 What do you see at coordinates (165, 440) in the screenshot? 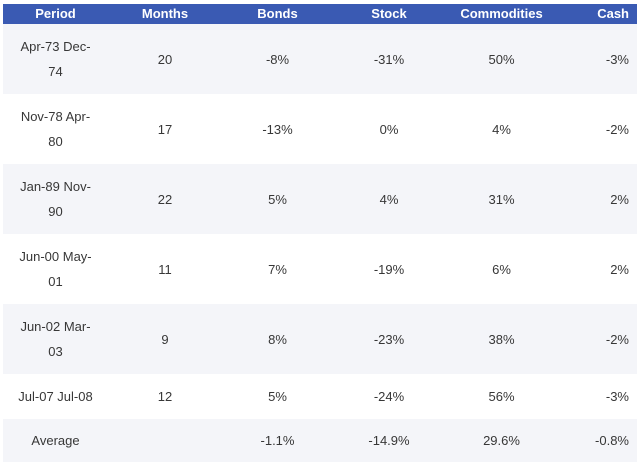
I see `cell-months` at bounding box center [165, 440].